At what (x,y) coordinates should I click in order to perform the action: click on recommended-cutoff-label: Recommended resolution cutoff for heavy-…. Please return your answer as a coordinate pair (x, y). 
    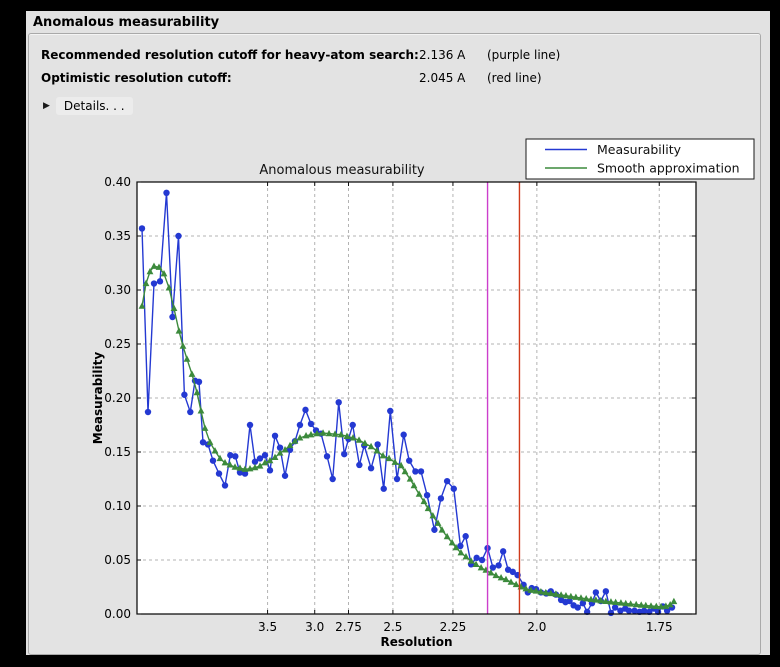
    Looking at the image, I should click on (230, 55).